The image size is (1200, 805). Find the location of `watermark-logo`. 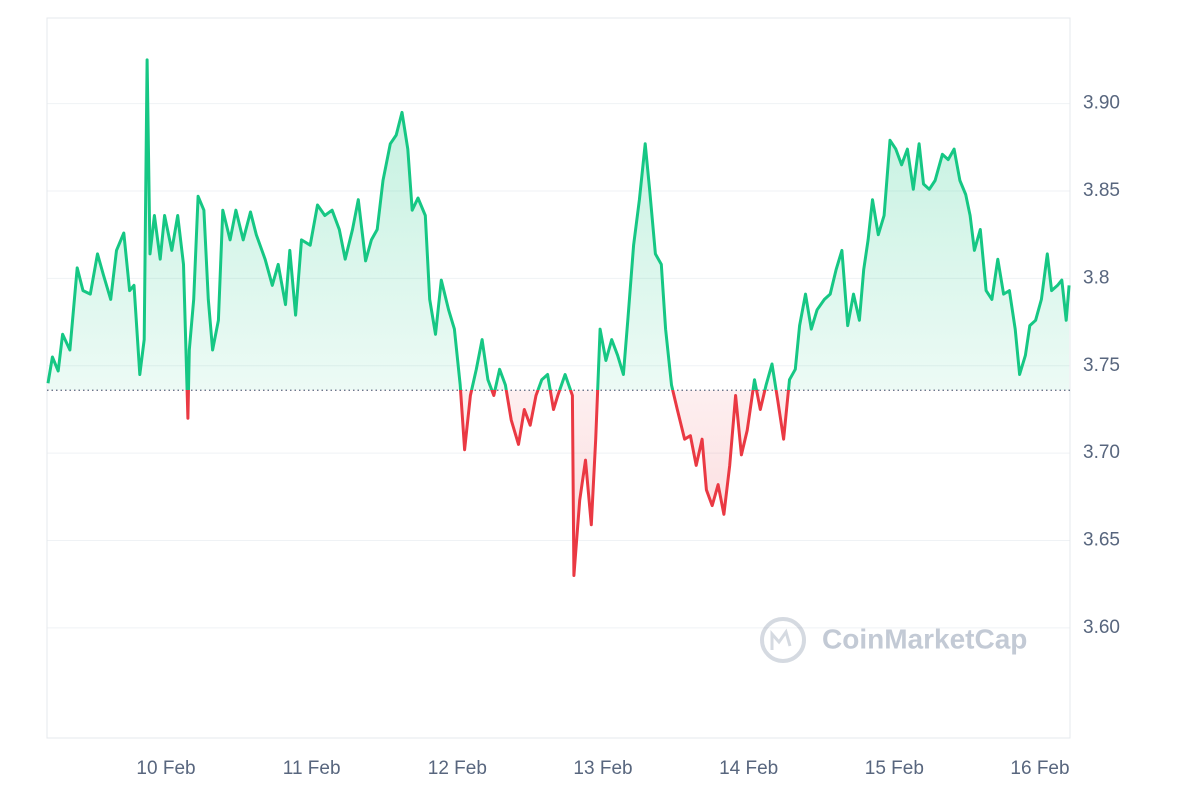

watermark-logo is located at coordinates (783, 640).